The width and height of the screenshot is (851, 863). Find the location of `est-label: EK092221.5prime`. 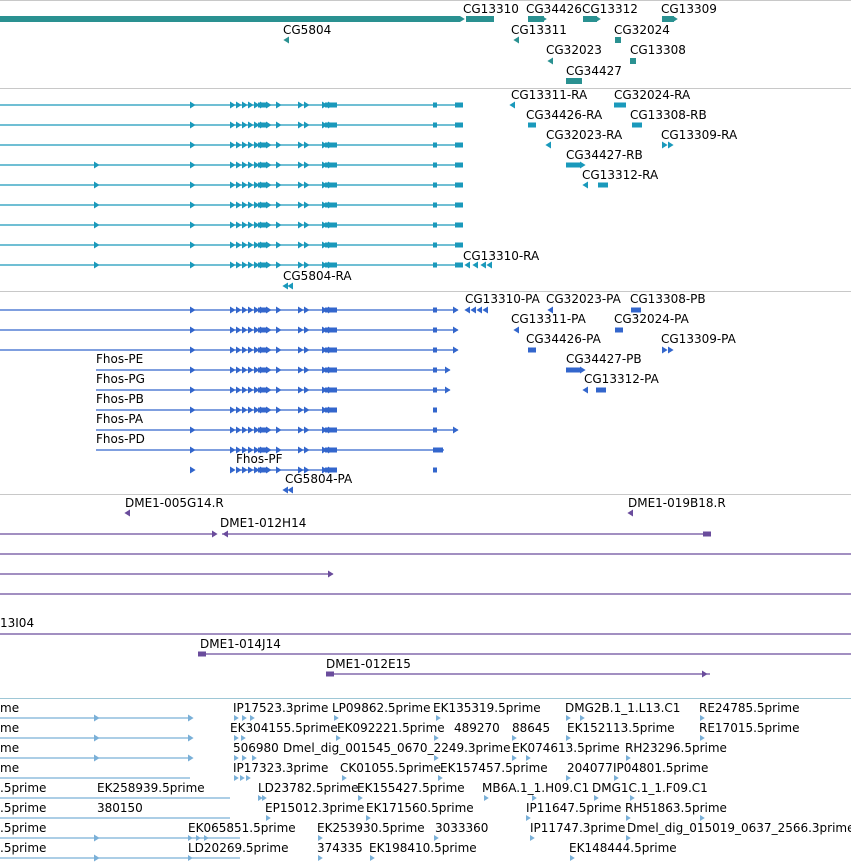

est-label: EK092221.5prime is located at coordinates (391, 728).